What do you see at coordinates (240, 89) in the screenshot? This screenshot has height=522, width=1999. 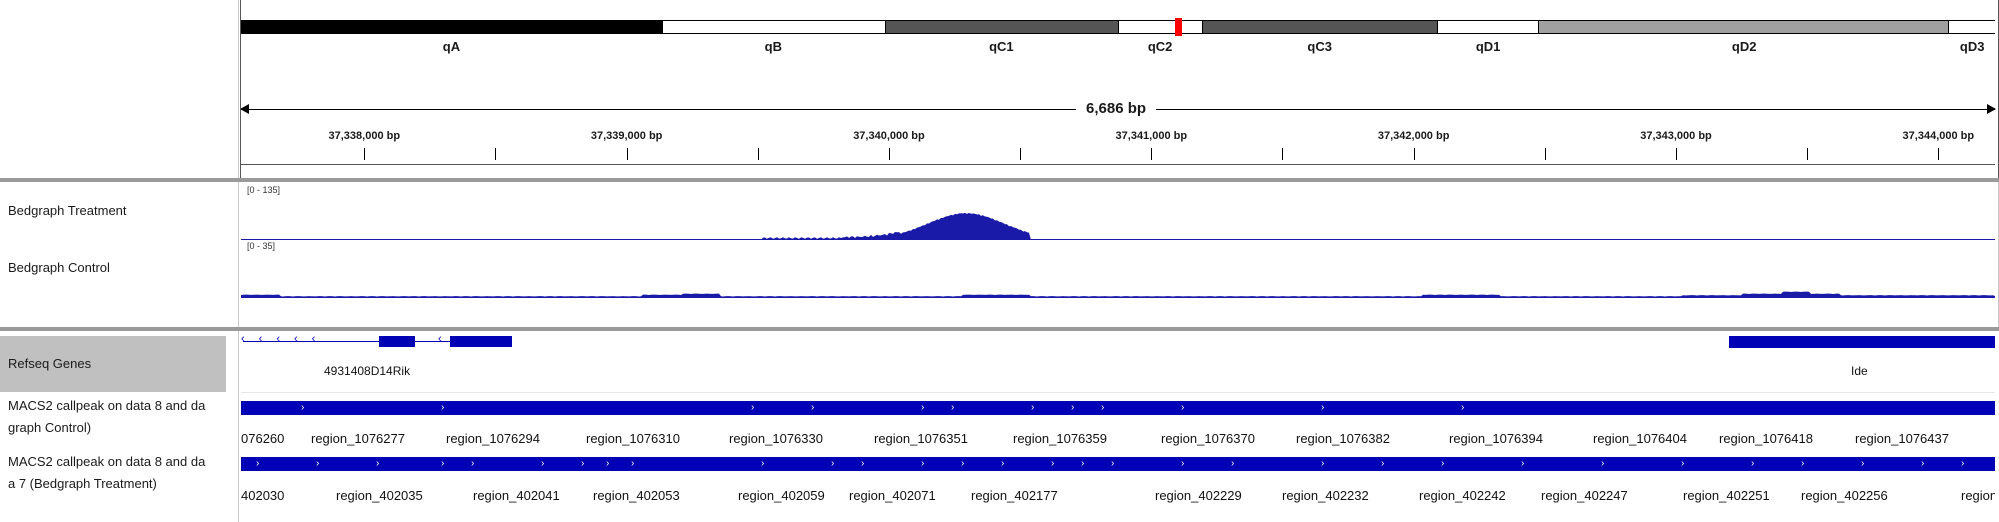 I see `ruler-left-border` at bounding box center [240, 89].